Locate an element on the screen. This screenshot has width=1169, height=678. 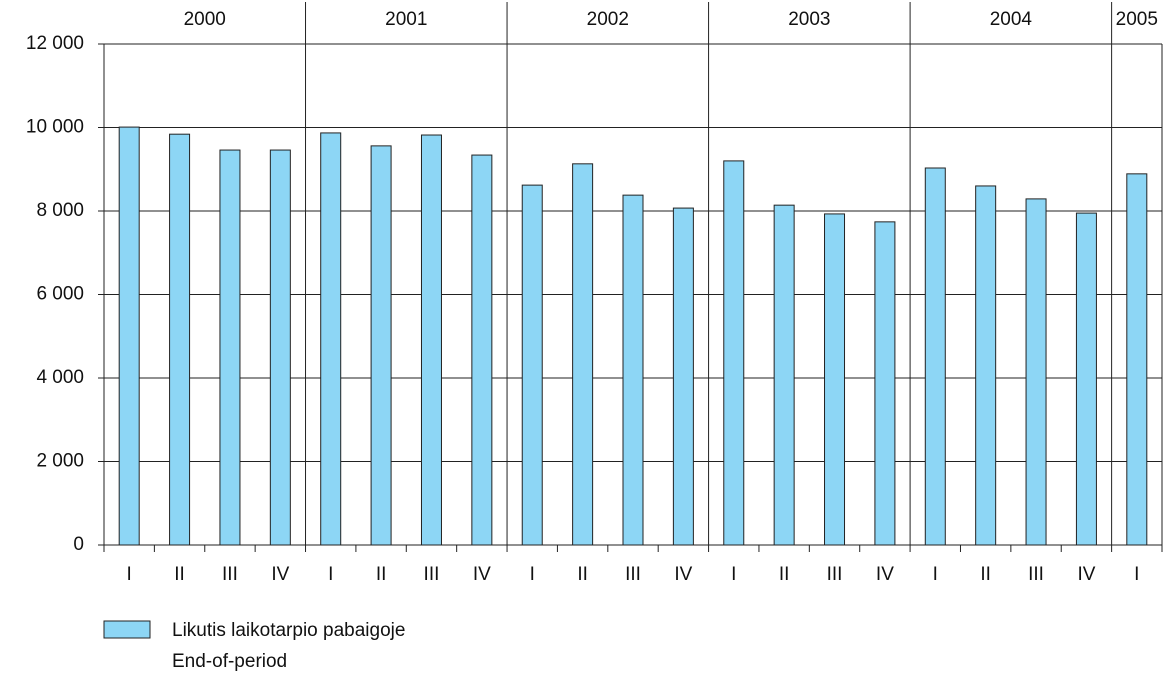
y-tick-label: 4 000 is located at coordinates (60, 377).